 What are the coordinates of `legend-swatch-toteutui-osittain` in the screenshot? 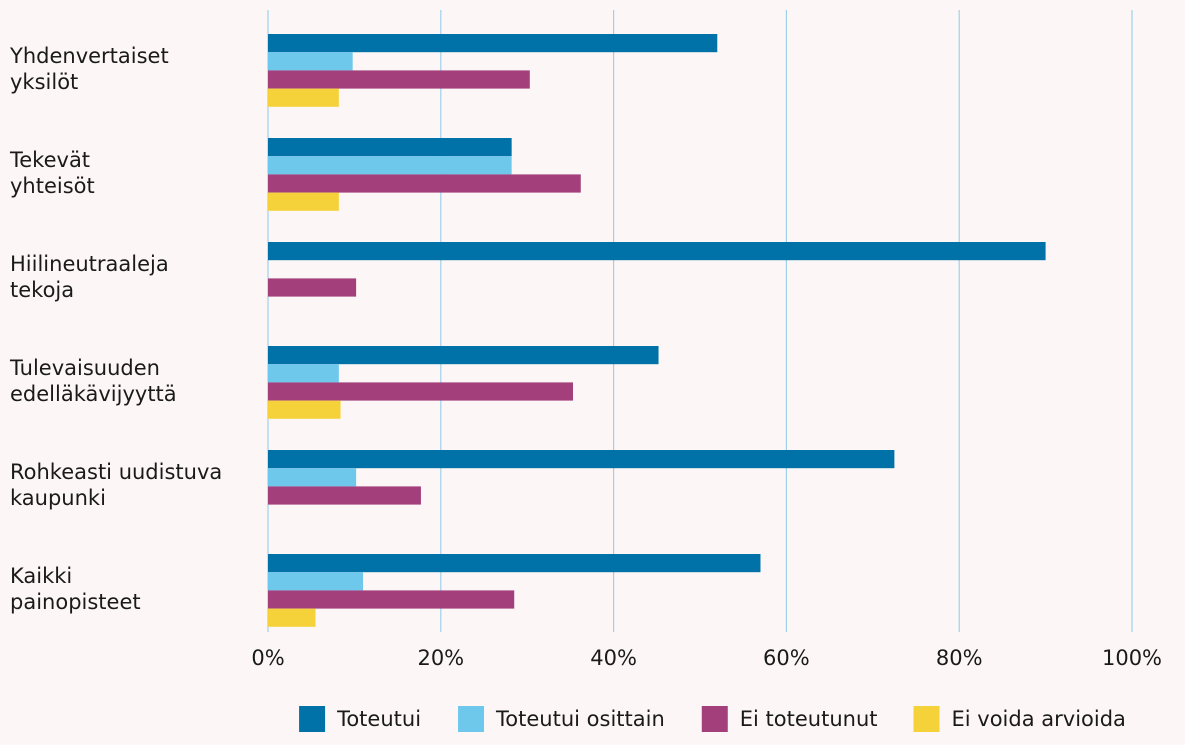 It's located at (471, 719).